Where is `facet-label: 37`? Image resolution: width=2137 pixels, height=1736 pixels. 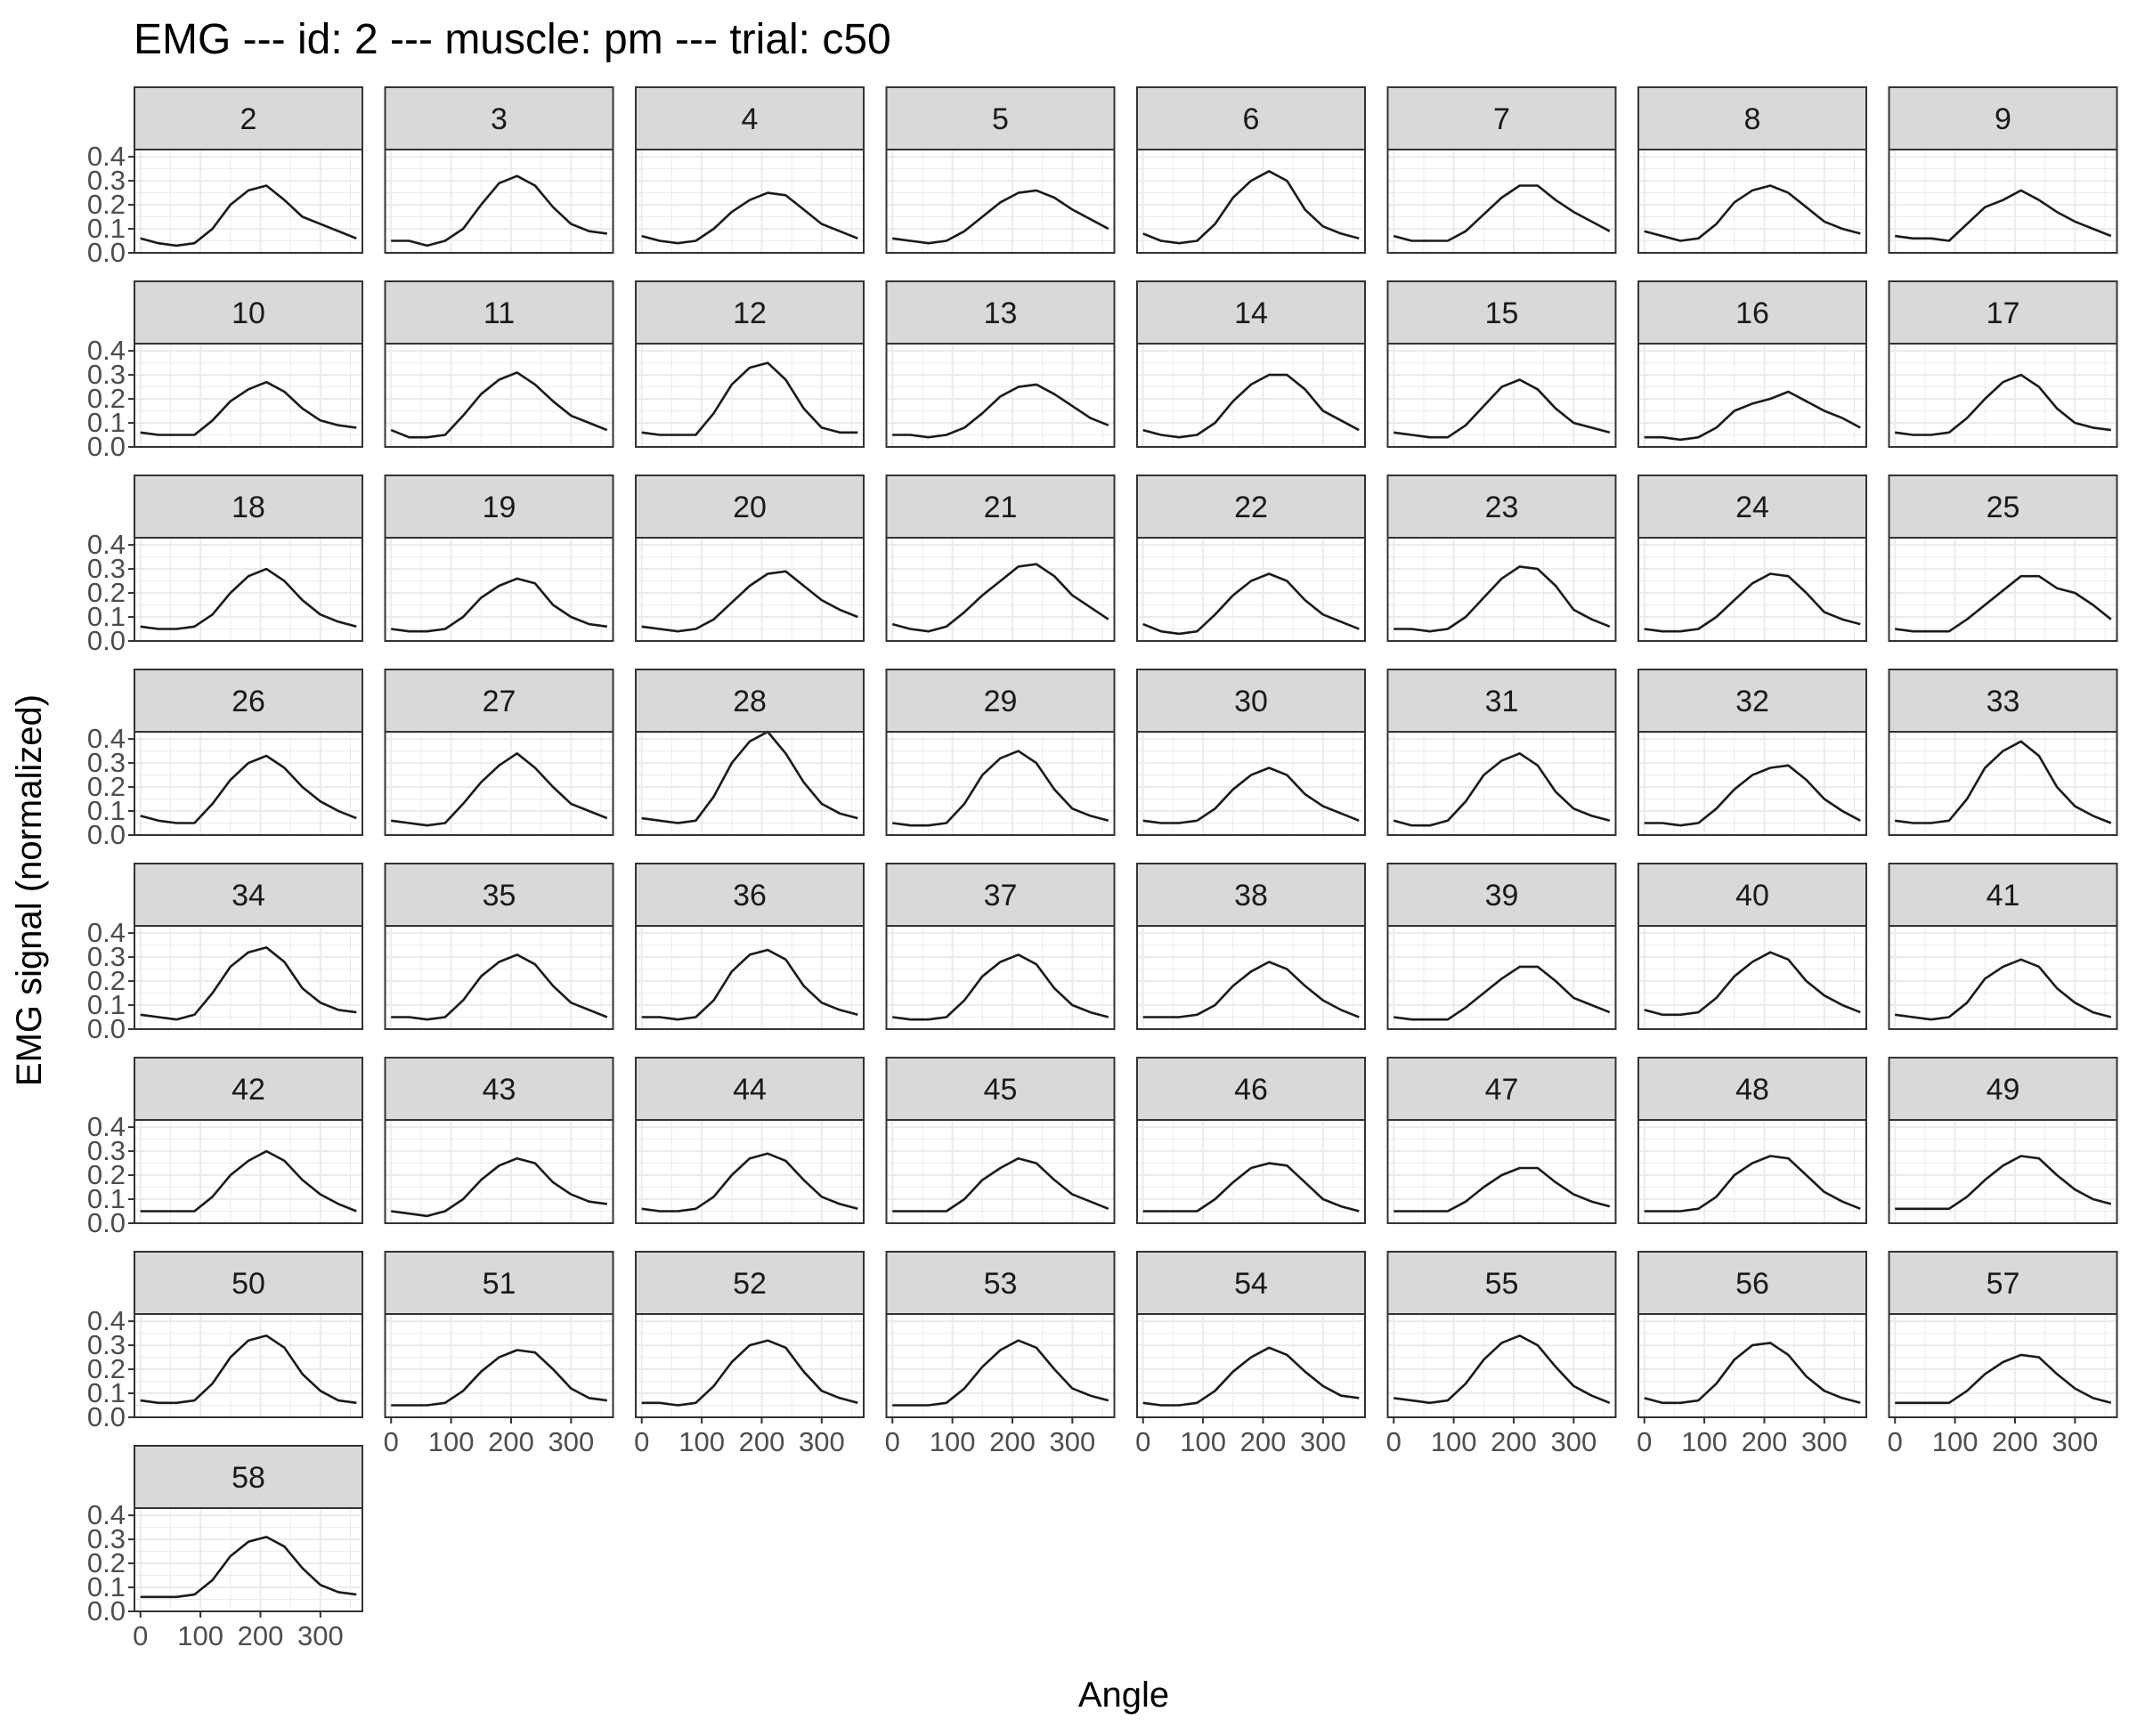
facet-label: 37 is located at coordinates (1001, 896).